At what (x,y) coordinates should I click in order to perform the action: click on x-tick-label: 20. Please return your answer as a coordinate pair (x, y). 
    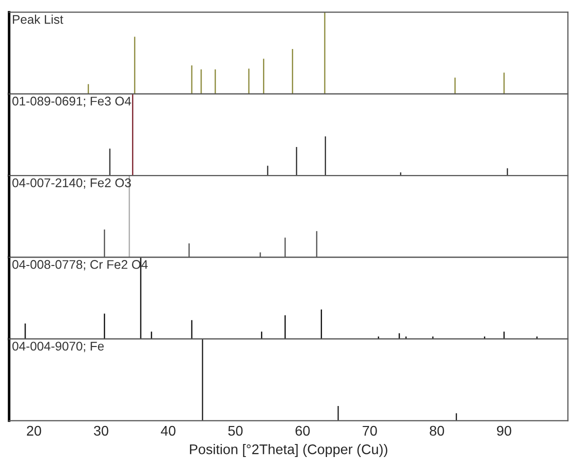
    Looking at the image, I should click on (34, 431).